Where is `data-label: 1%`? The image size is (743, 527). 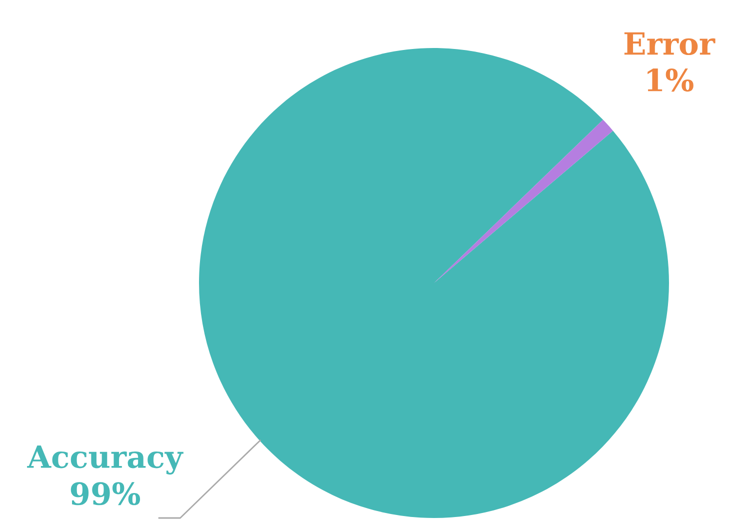
data-label: 1% is located at coordinates (671, 80).